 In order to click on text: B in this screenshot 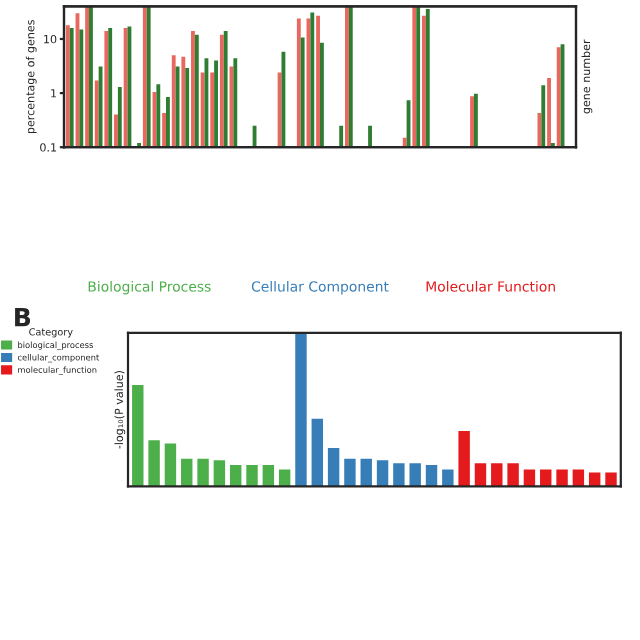, I will do `click(23, 317)`.